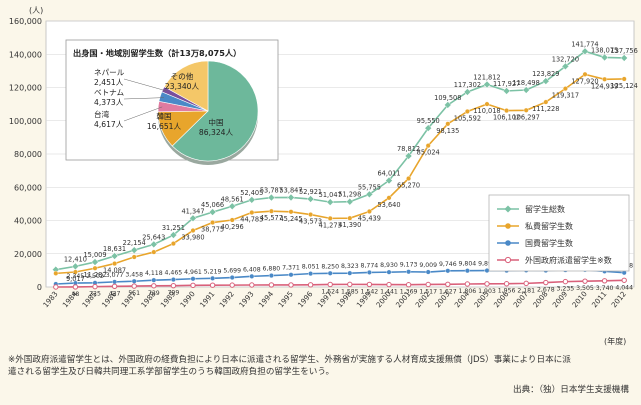 The image size is (641, 405). What do you see at coordinates (487, 291) in the screenshot?
I see `foreign-gov-data-label: 1,903` at bounding box center [487, 291].